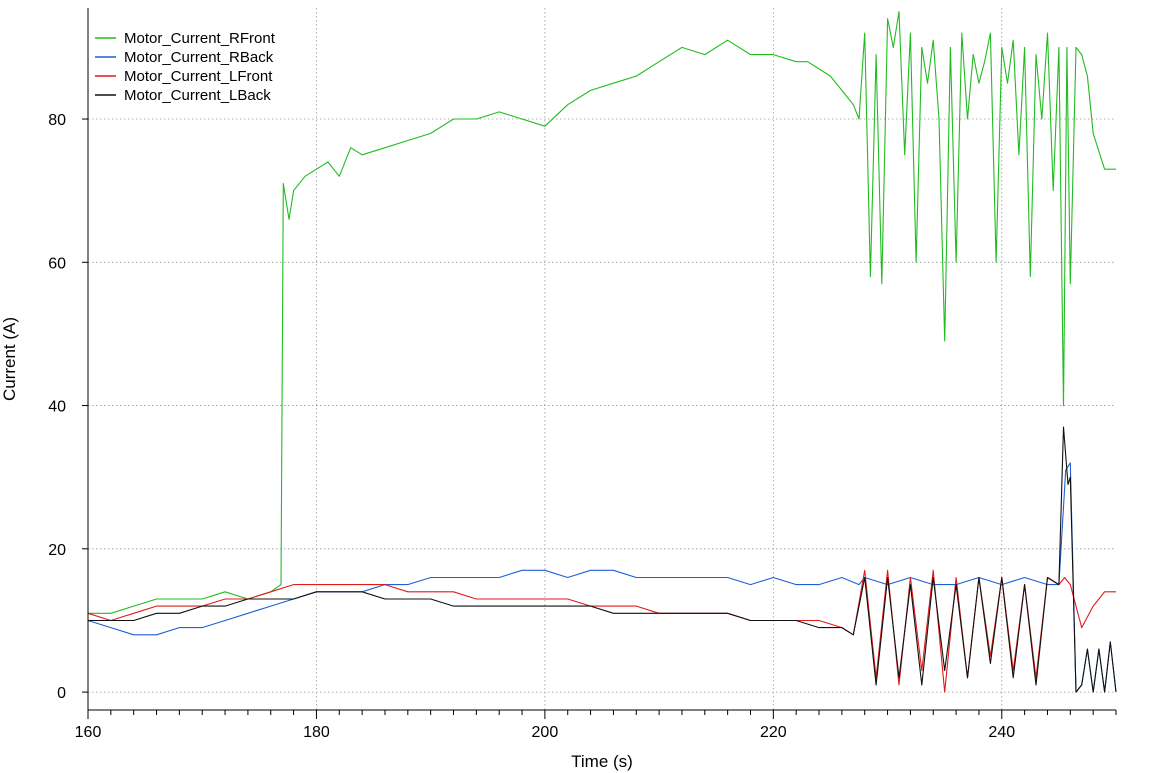 The height and width of the screenshot is (773, 1156). I want to click on x-tick-label: 220, so click(773, 732).